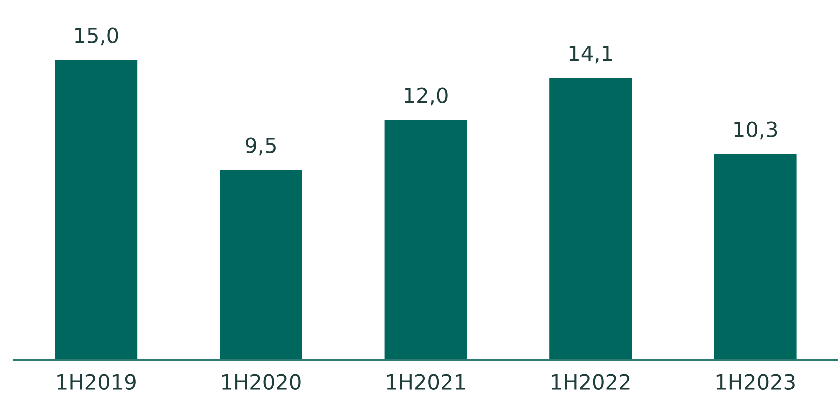  Describe the element at coordinates (97, 382) in the screenshot. I see `x-tick-label: 1H2019` at that location.